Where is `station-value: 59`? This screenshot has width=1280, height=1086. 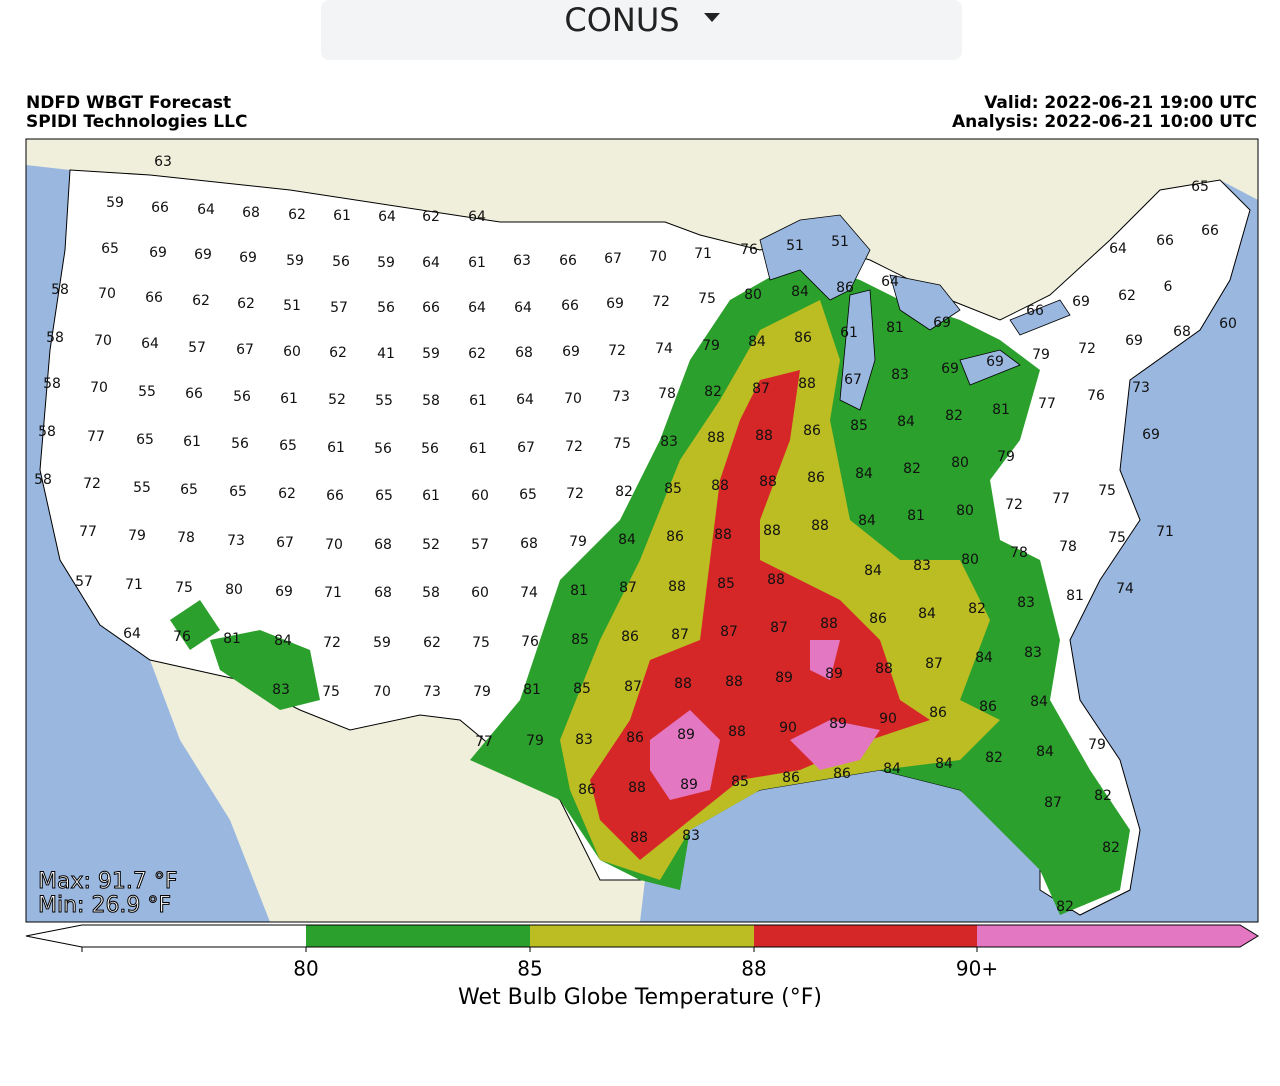
station-value: 59 is located at coordinates (386, 263).